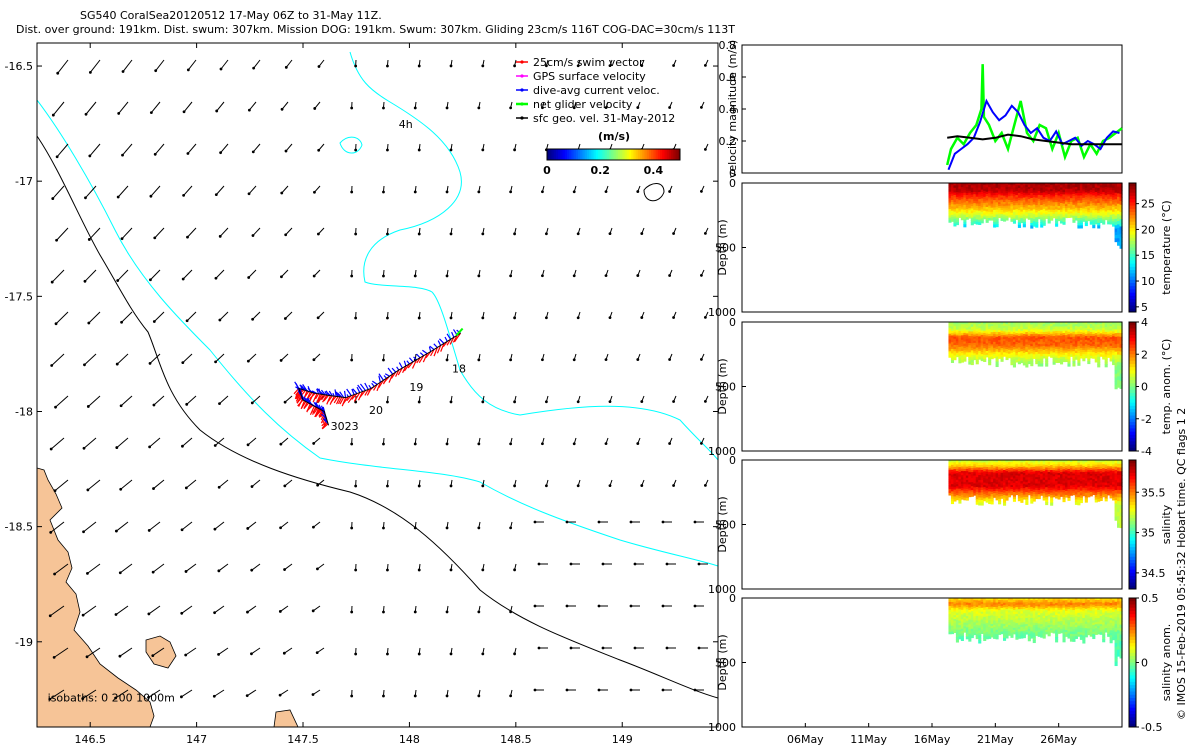 This screenshot has height=750, width=1200. What do you see at coordinates (593, 154) in the screenshot?
I see `colorbar-cell` at bounding box center [593, 154].